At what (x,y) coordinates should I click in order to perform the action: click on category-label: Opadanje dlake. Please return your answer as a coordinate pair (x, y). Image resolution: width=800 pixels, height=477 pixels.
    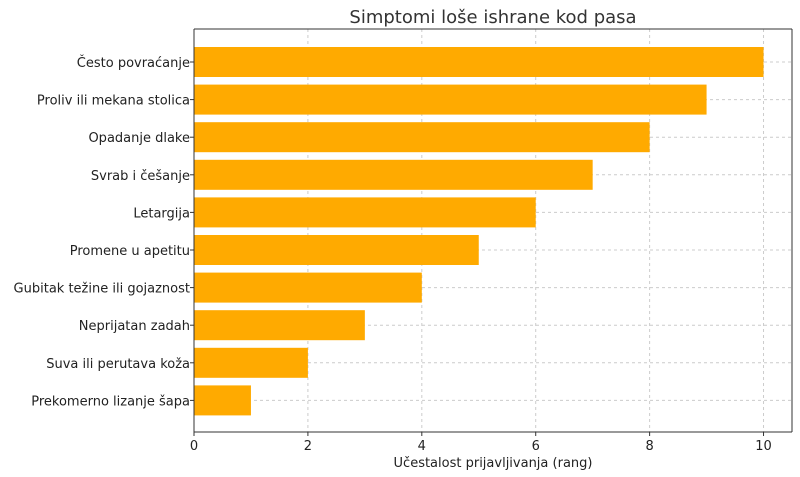
    Looking at the image, I should click on (139, 138).